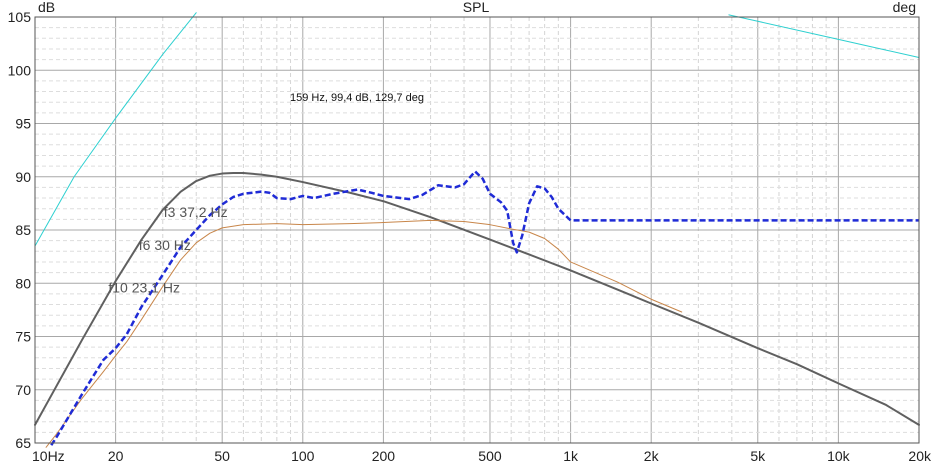  I want to click on annotation-label: f10 23,1 Hz, so click(144, 288).